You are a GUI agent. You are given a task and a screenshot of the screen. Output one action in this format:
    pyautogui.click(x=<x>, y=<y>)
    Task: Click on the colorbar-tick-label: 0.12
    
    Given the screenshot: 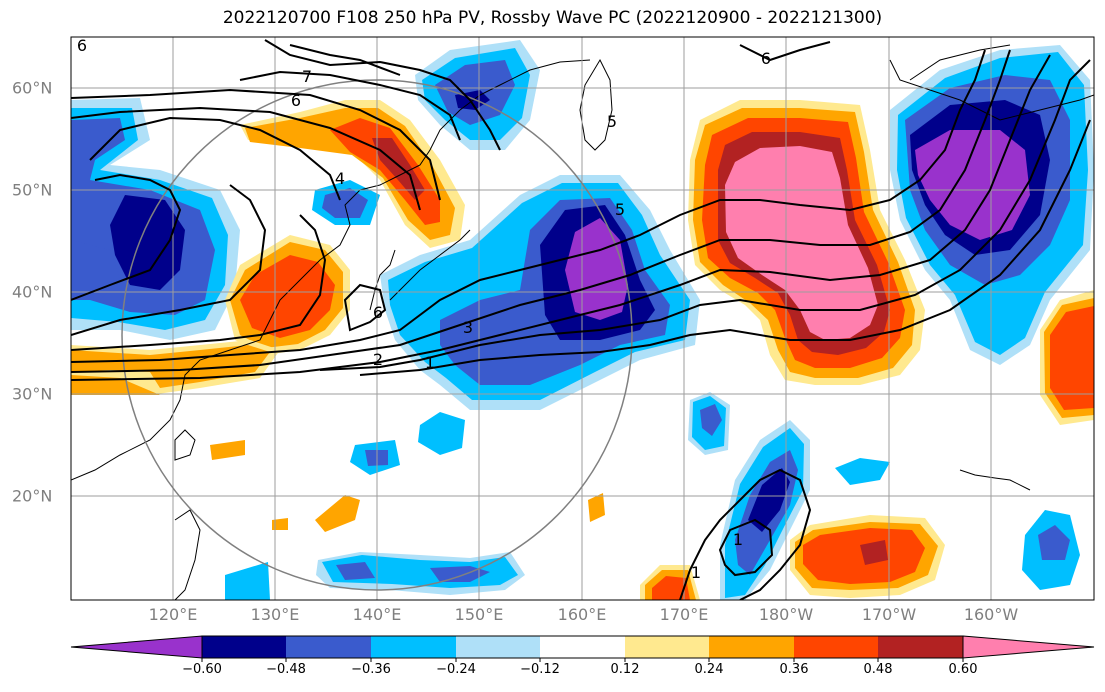 What is the action you would take?
    pyautogui.click(x=625, y=669)
    